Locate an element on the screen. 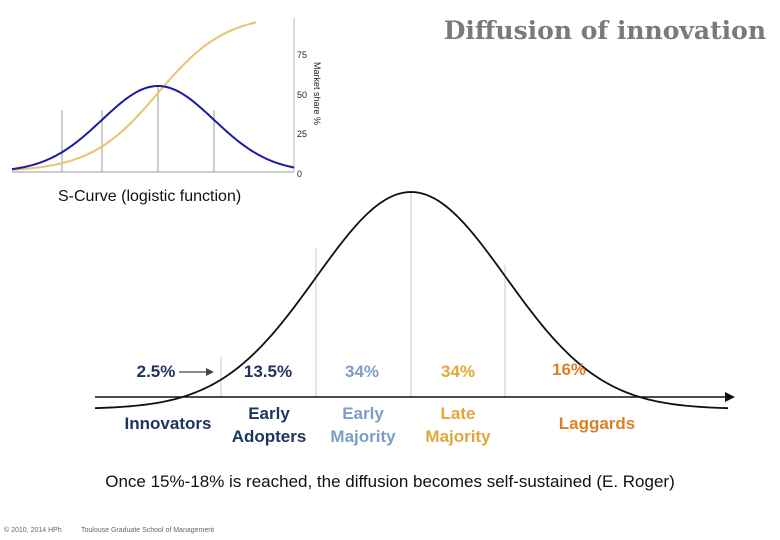 The height and width of the screenshot is (540, 780). label-late-majority-line2: Majority is located at coordinates (458, 436).